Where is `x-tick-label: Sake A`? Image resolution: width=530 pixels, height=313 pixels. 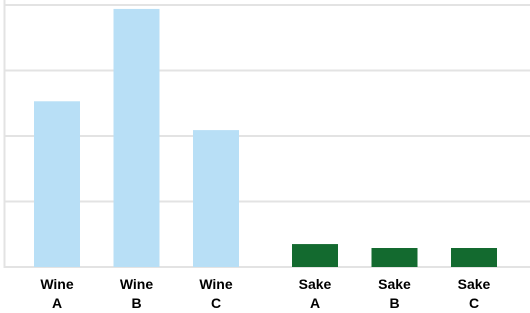
x-tick-label: Sake A is located at coordinates (315, 293).